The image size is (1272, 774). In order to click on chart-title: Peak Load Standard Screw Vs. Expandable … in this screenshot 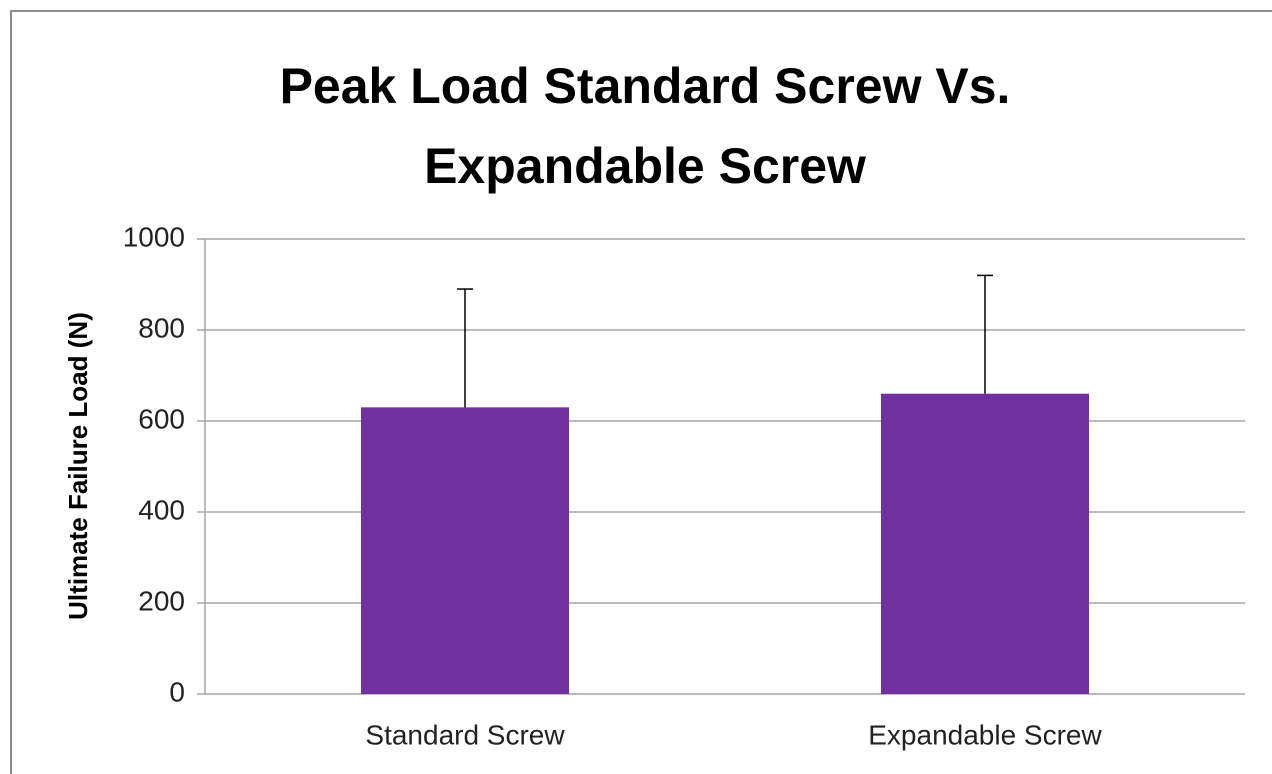, I will do `click(645, 126)`.